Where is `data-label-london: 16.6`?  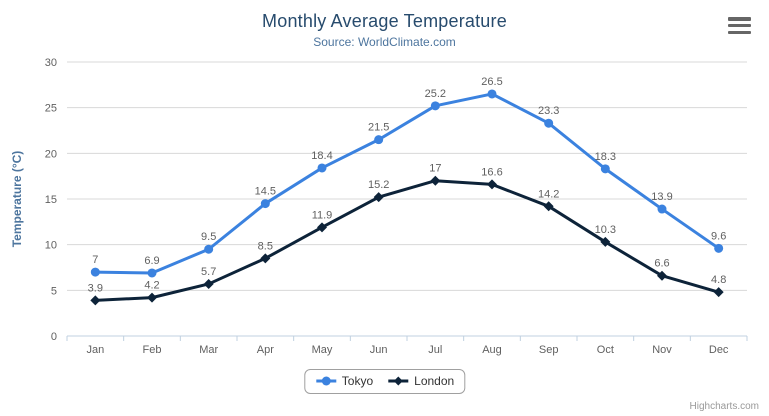
data-label-london: 16.6 is located at coordinates (491, 172).